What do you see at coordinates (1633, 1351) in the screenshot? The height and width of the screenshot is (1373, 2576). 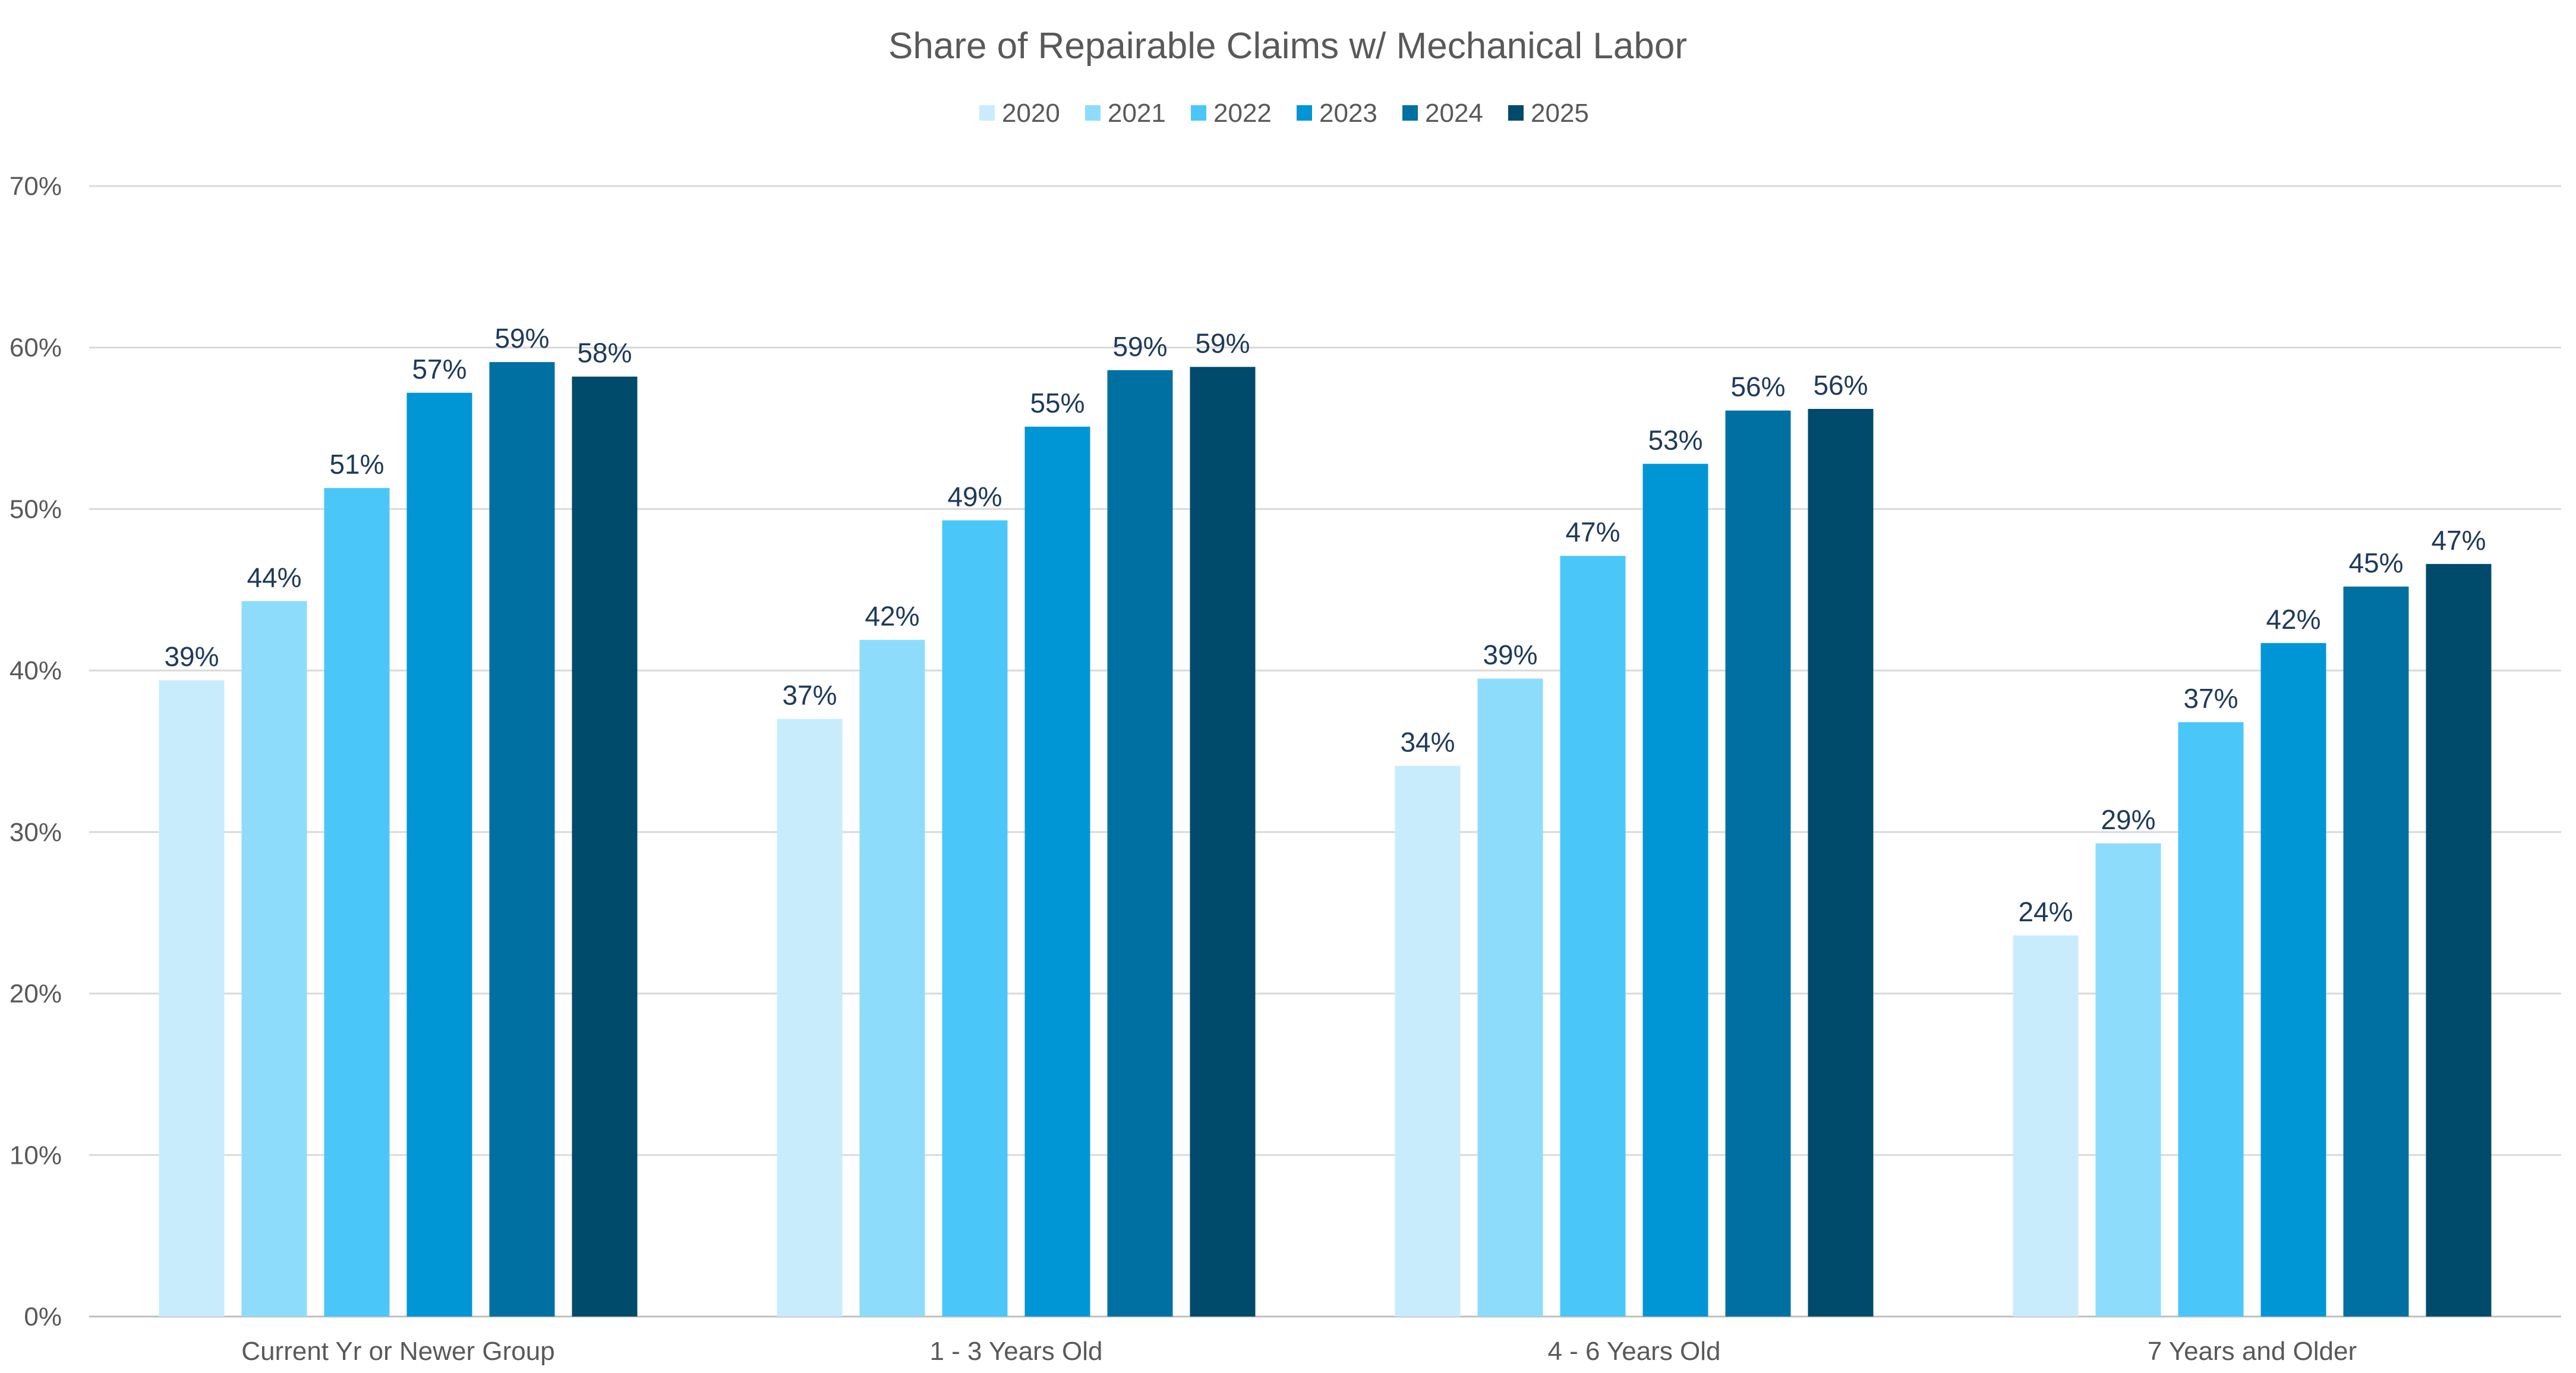 I see `x-category-label: 4 - 6 Years Old` at bounding box center [1633, 1351].